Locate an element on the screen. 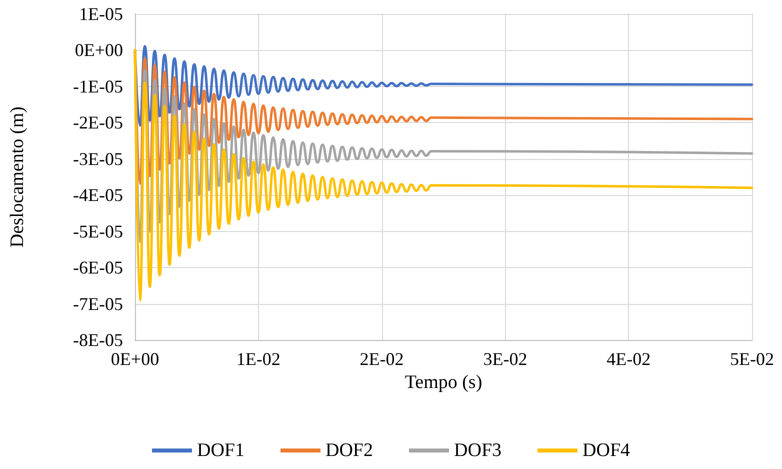 Image resolution: width=782 pixels, height=469 pixels. y-tick-label: -8E-05 is located at coordinates (98, 340).